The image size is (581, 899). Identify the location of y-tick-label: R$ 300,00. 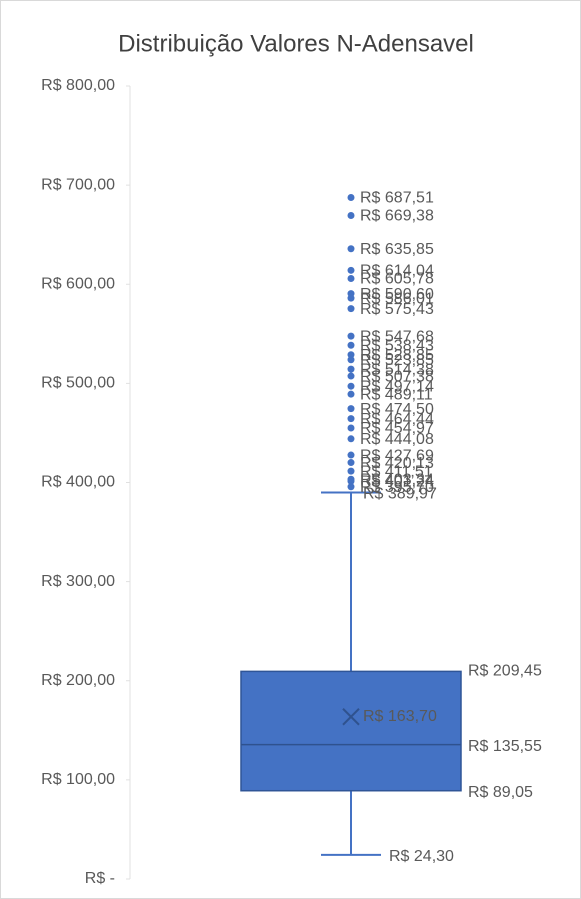
(78, 581).